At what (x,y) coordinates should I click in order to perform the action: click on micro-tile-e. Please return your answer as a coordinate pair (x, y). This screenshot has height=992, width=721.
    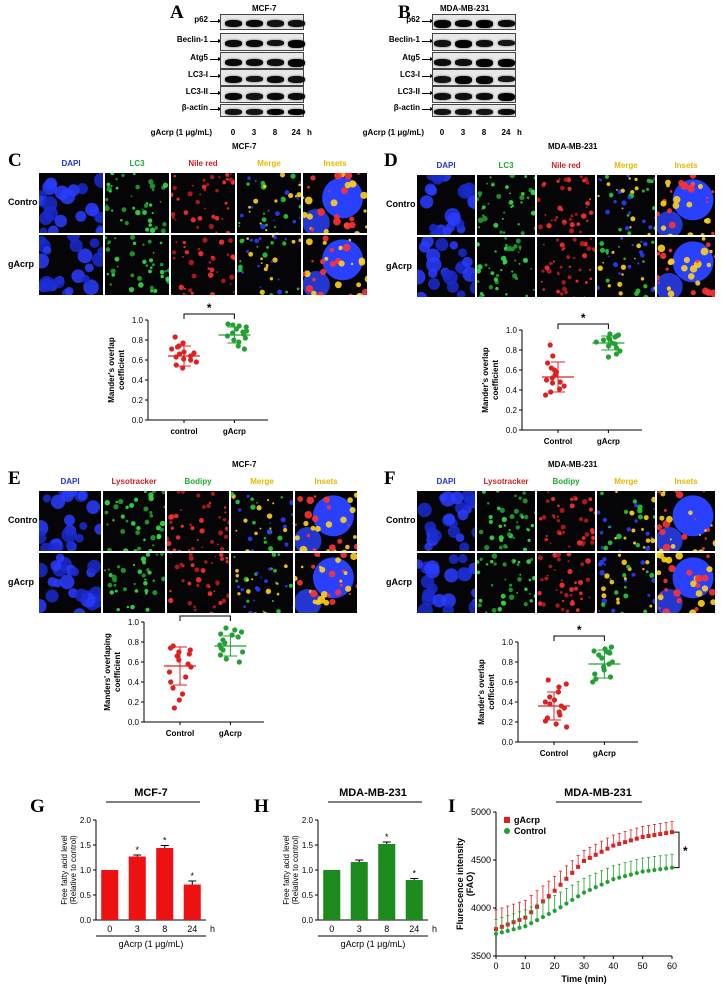
    Looking at the image, I should click on (198, 521).